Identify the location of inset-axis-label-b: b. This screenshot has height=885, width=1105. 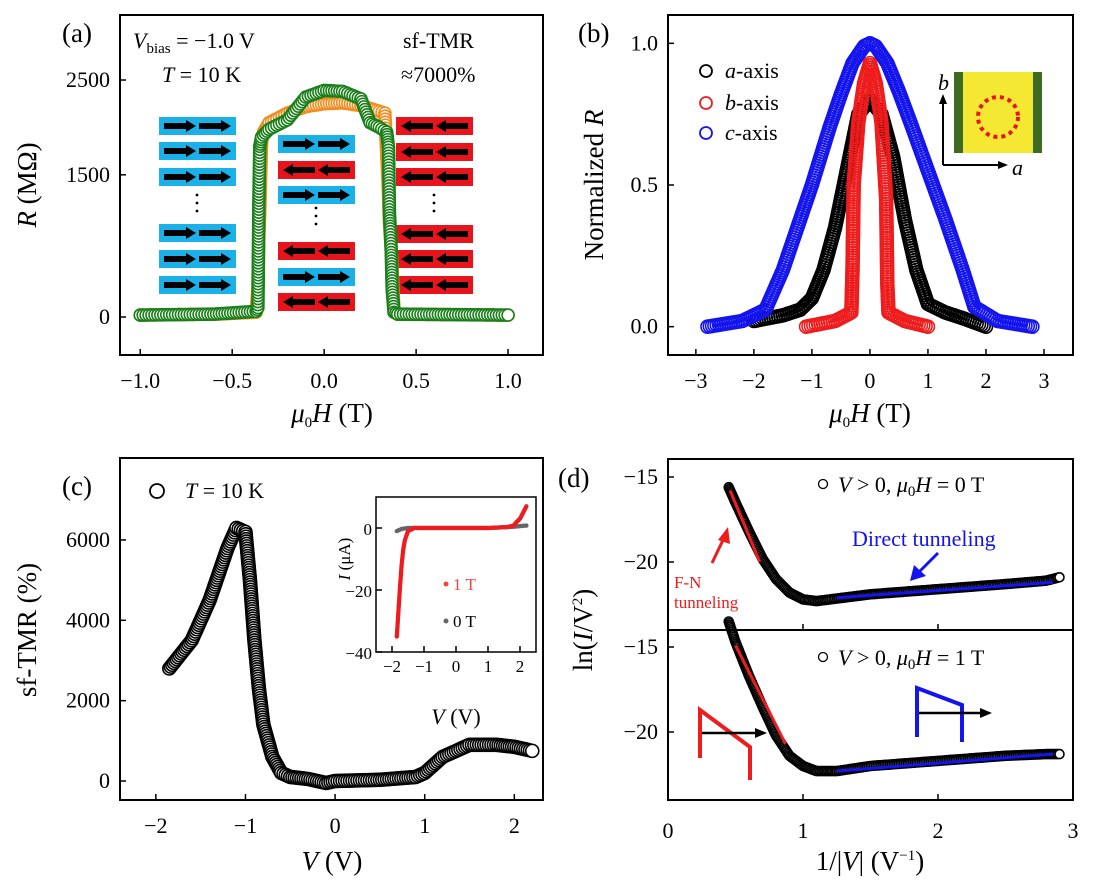
(943, 82).